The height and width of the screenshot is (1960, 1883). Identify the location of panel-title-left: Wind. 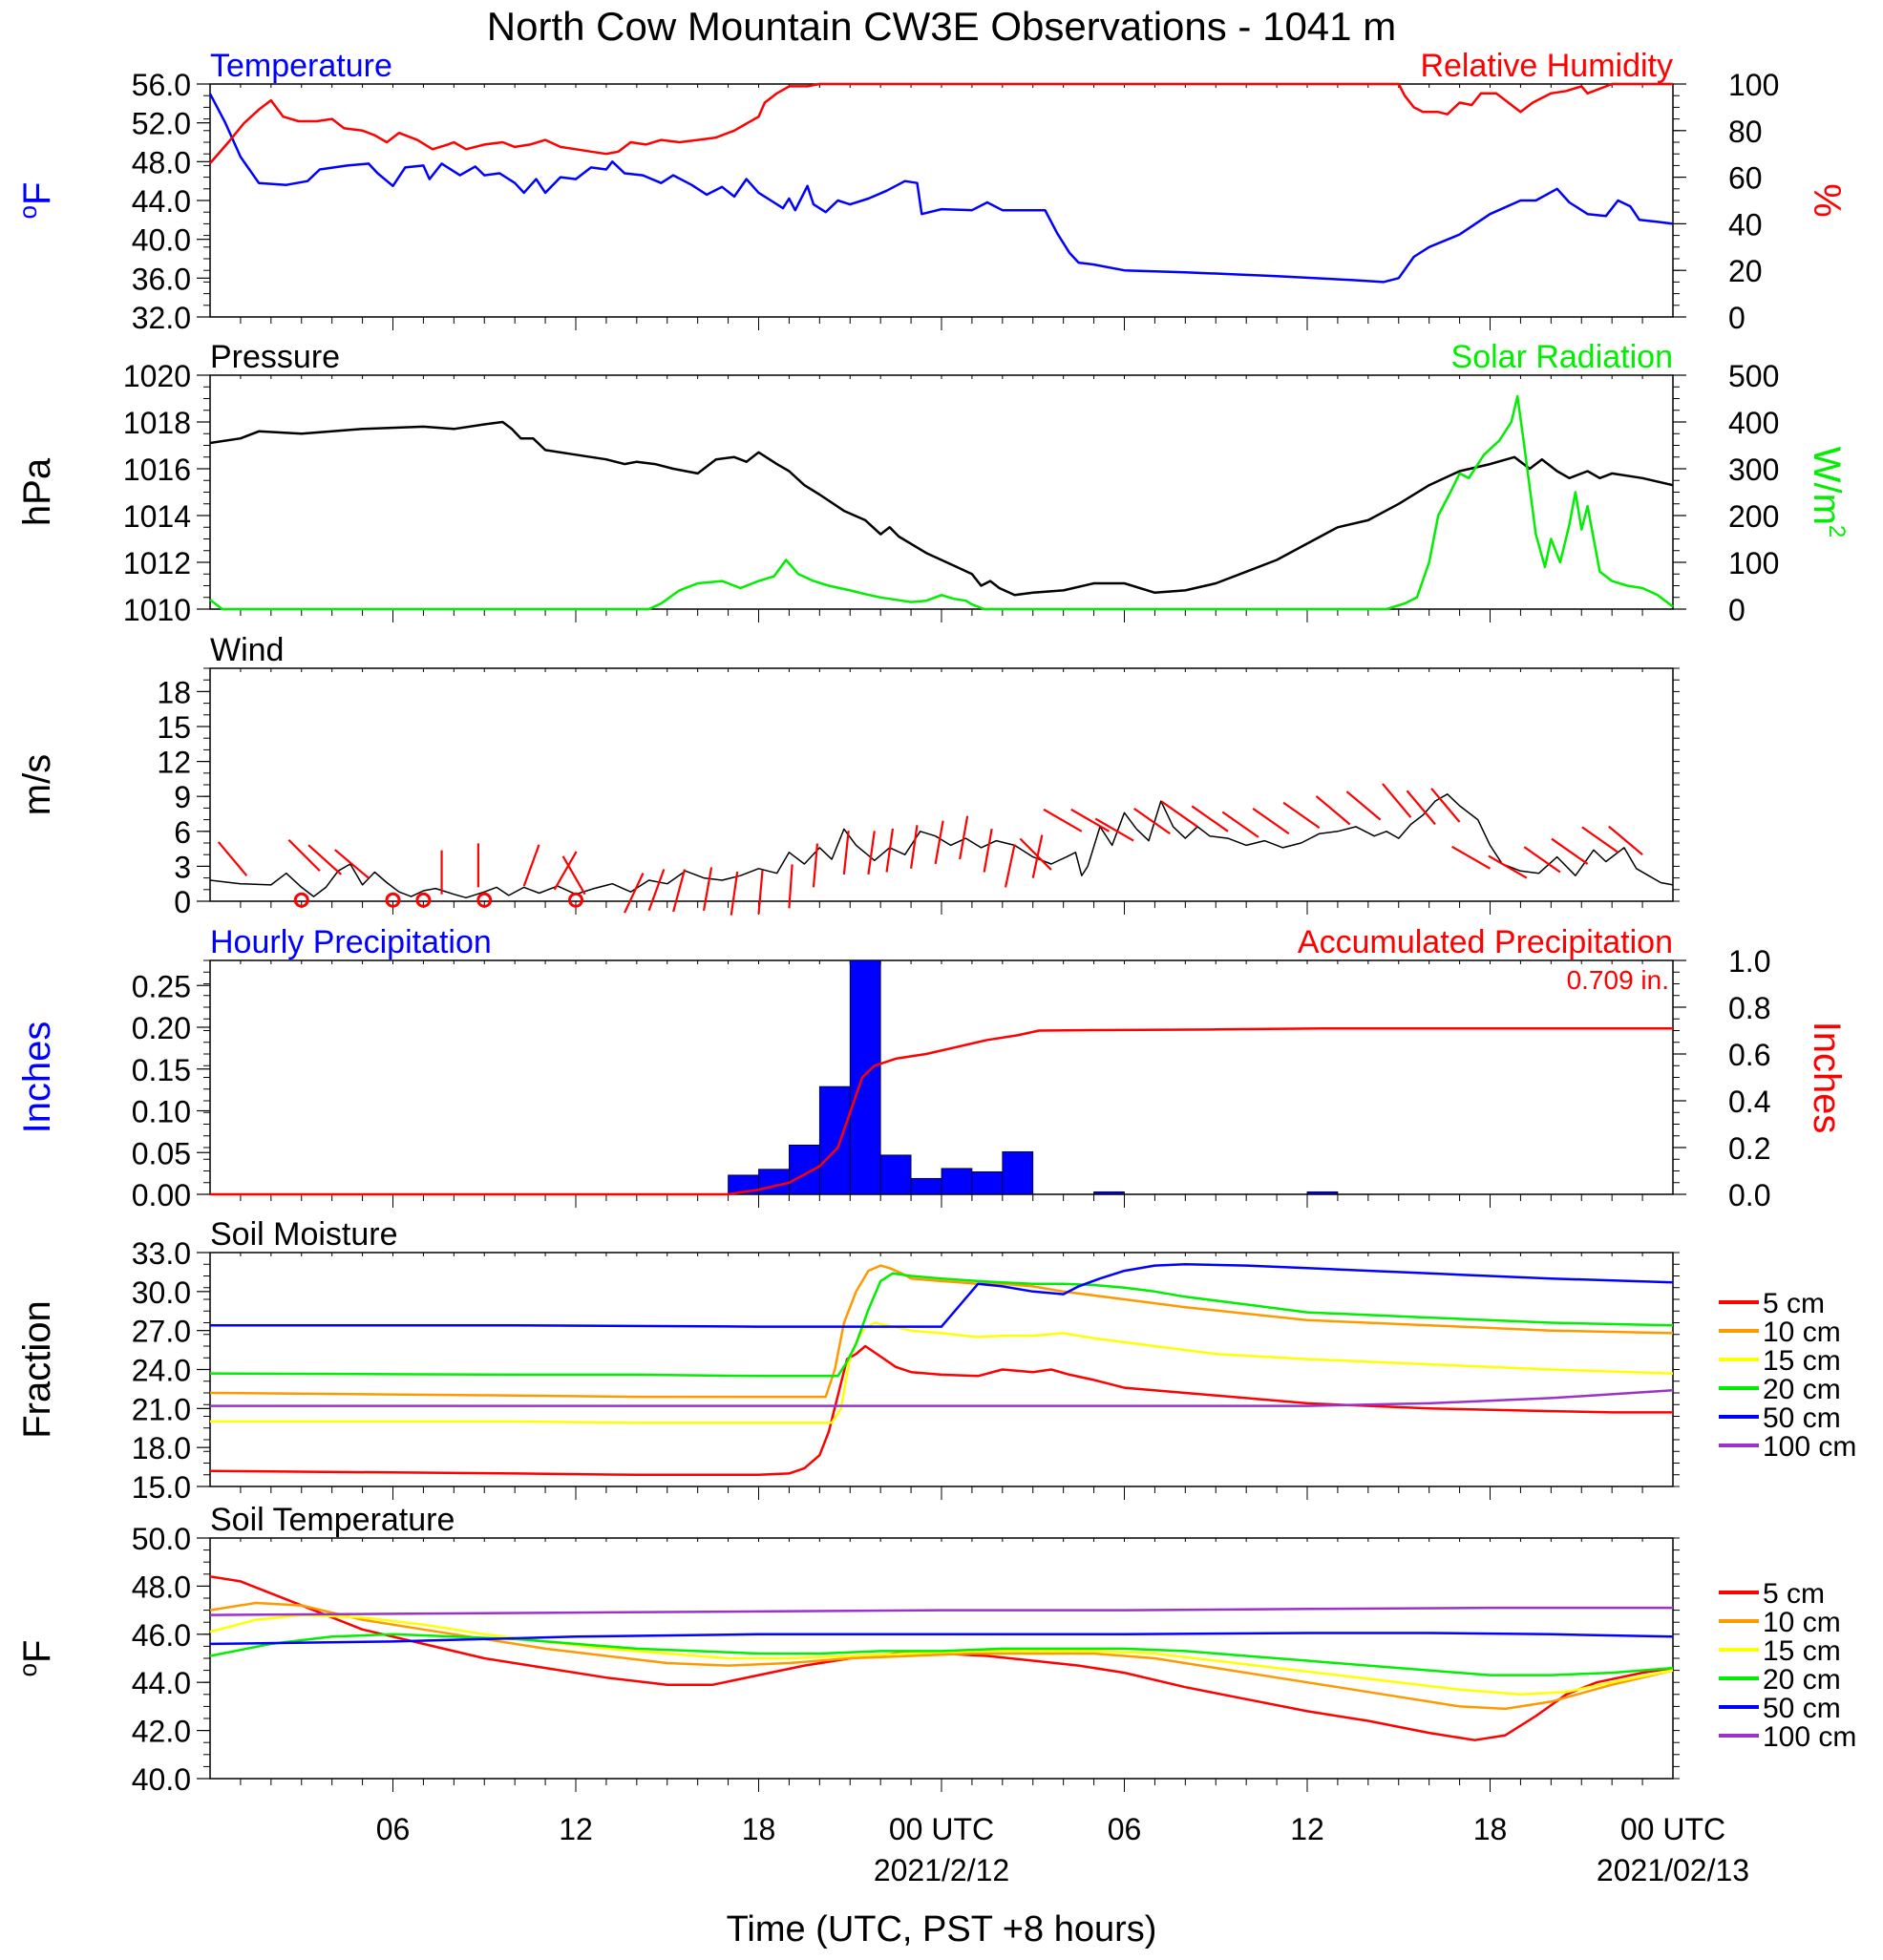
(247, 650).